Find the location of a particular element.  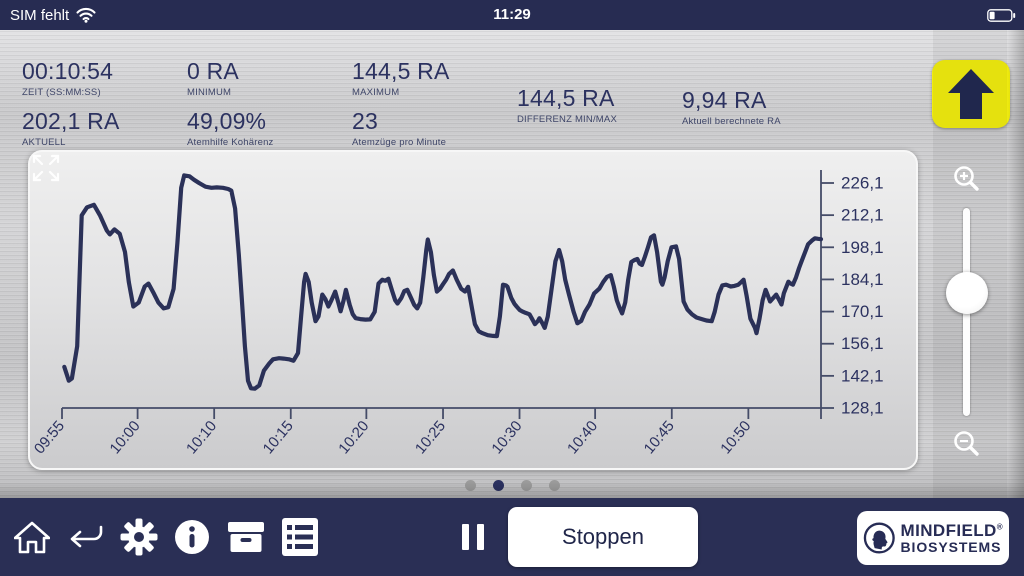

settings-button is located at coordinates (139, 537).